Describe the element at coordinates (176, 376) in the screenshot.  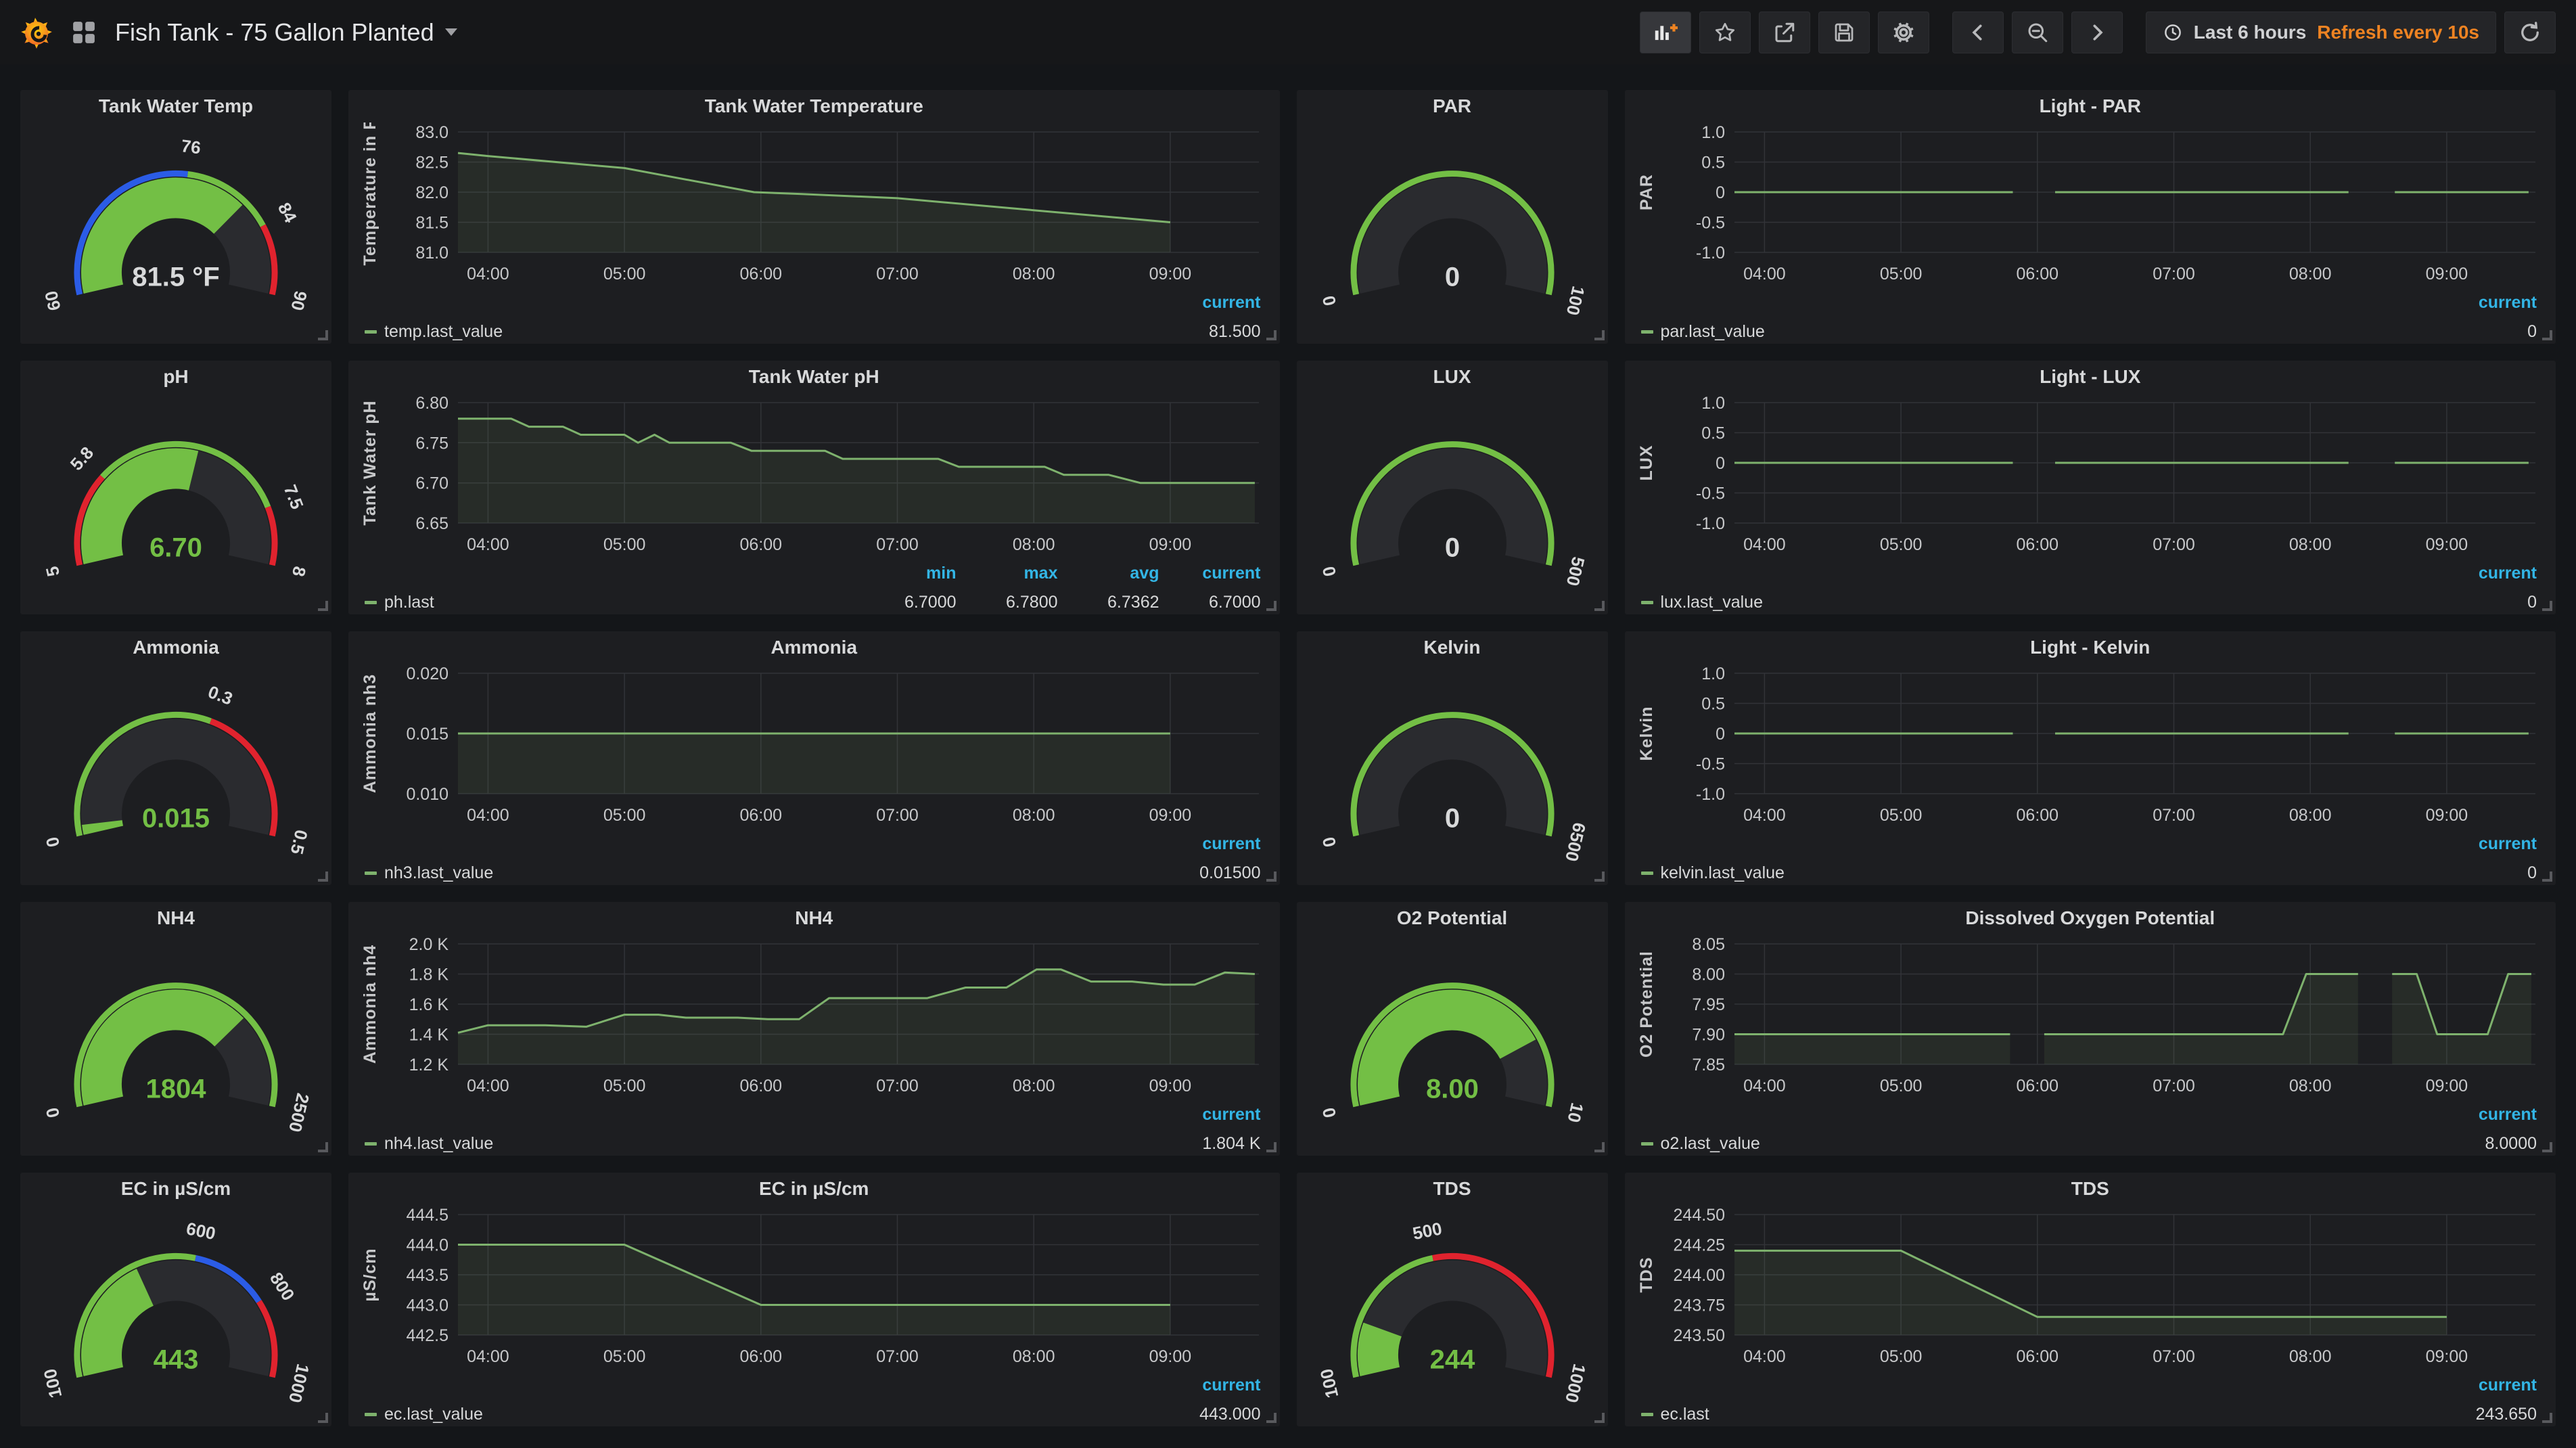
I see `panel-title: pH` at that location.